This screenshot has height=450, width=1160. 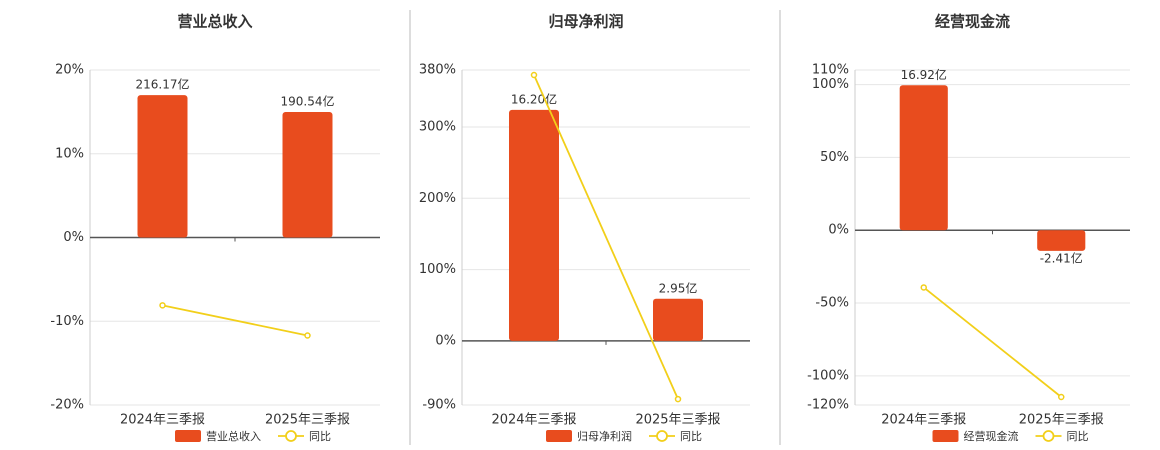 What do you see at coordinates (1061, 257) in the screenshot?
I see `value-label: -2.41亿` at bounding box center [1061, 257].